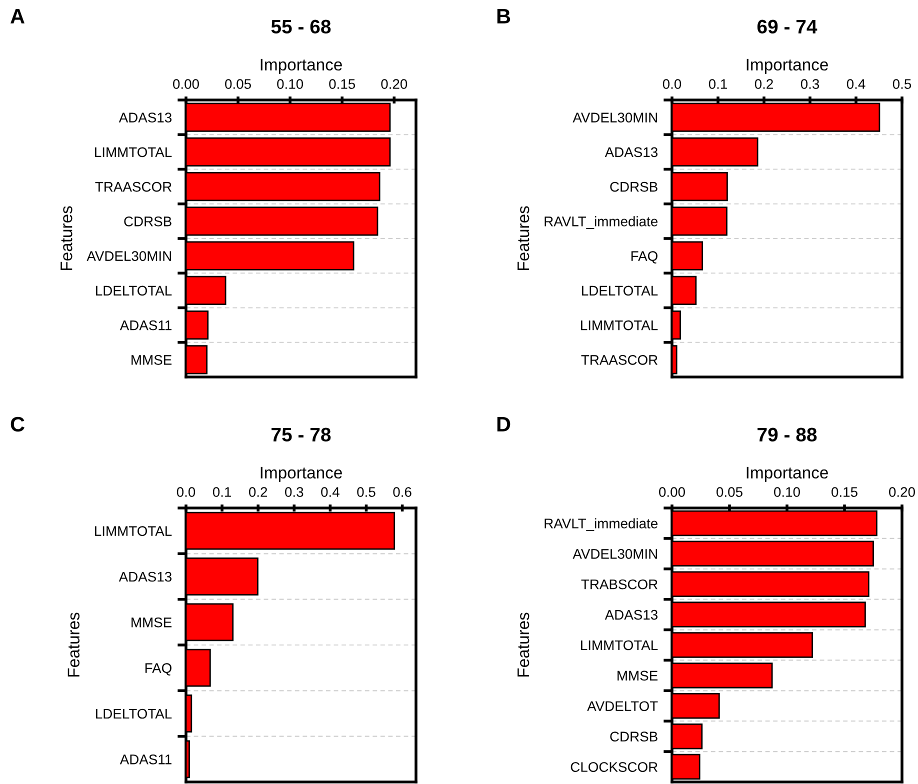 The image size is (918, 784). What do you see at coordinates (301, 27) in the screenshot?
I see `chart-title: 55 - 68` at bounding box center [301, 27].